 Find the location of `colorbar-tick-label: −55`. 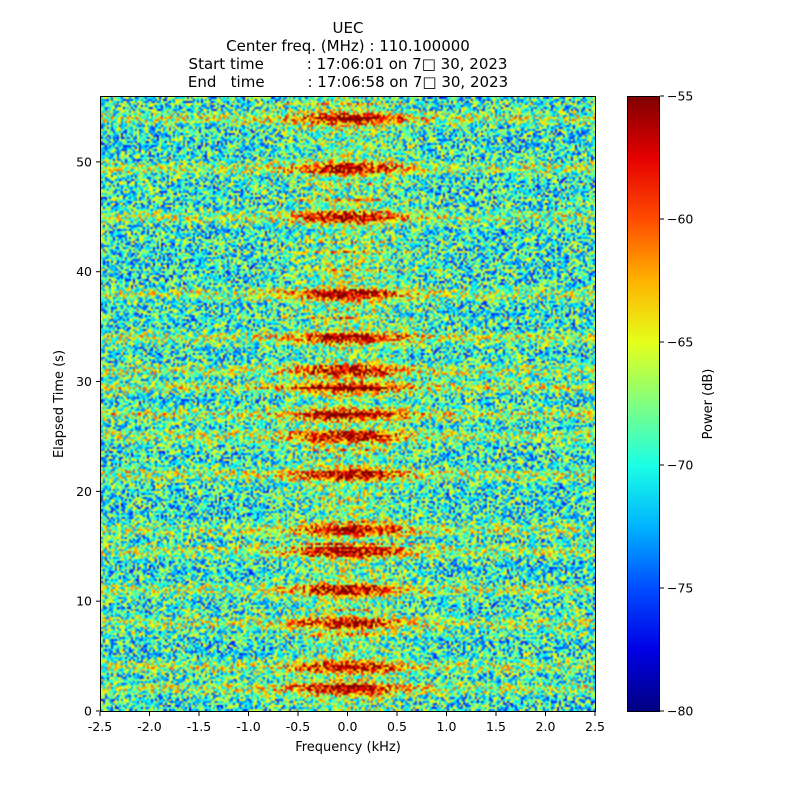

colorbar-tick-label: −55 is located at coordinates (680, 96).